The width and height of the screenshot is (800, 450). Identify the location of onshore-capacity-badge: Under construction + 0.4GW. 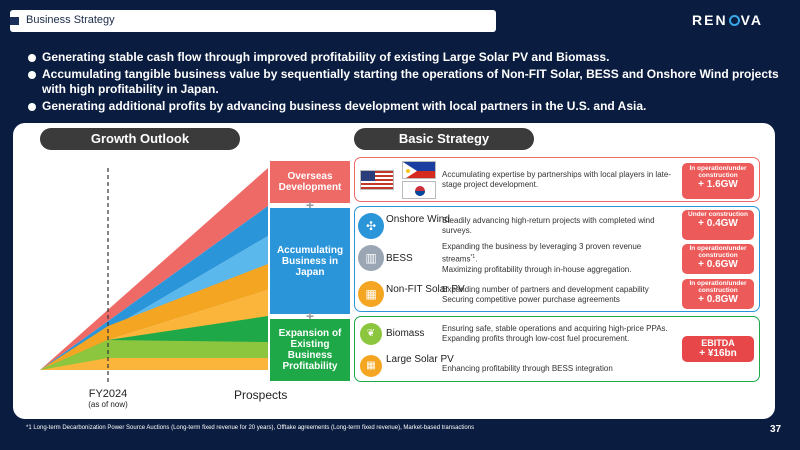
(718, 225).